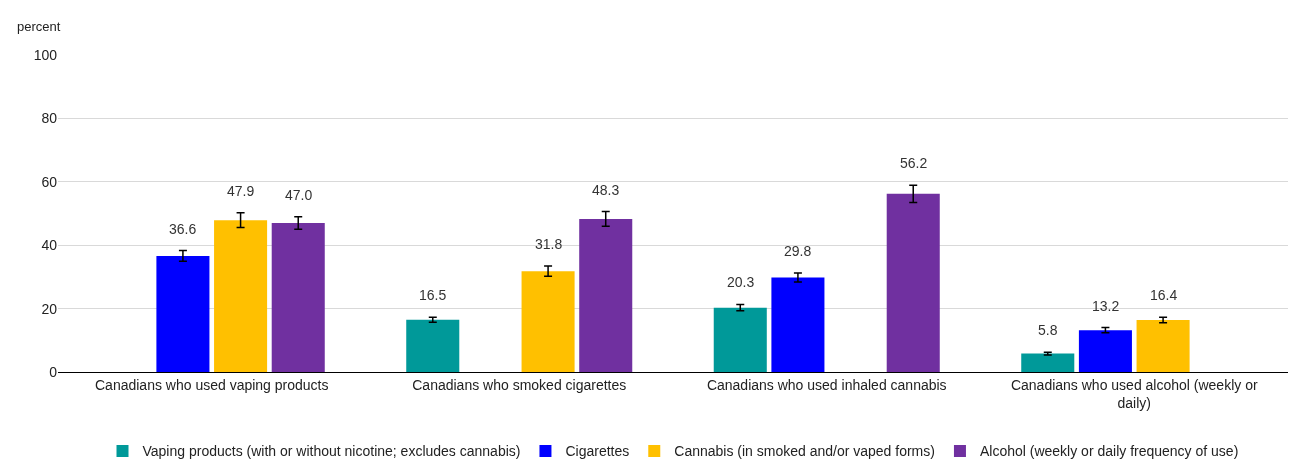  What do you see at coordinates (49, 181) in the screenshot?
I see `y-tick-label: 60` at bounding box center [49, 181].